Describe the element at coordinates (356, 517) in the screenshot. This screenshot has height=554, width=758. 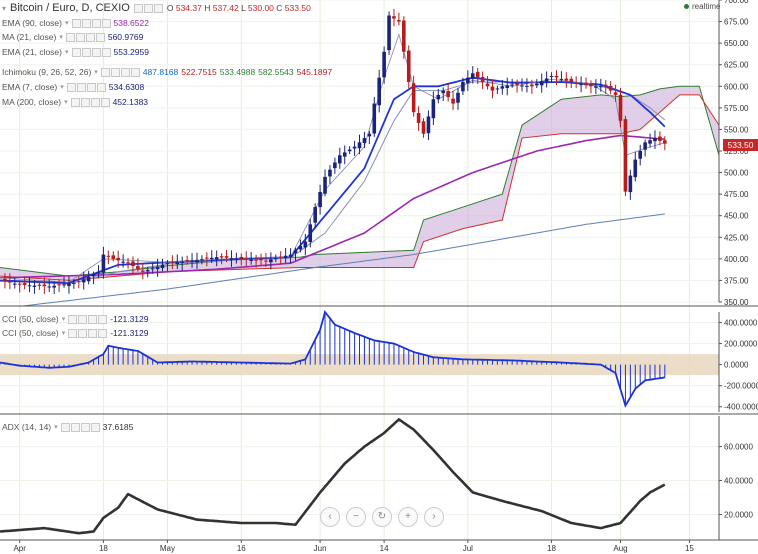
I see `zoom-out-icon: −` at that location.